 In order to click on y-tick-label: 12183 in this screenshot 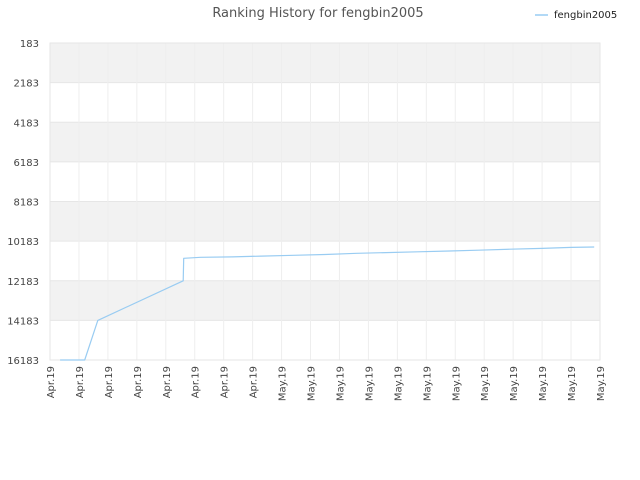, I will do `click(23, 282)`.